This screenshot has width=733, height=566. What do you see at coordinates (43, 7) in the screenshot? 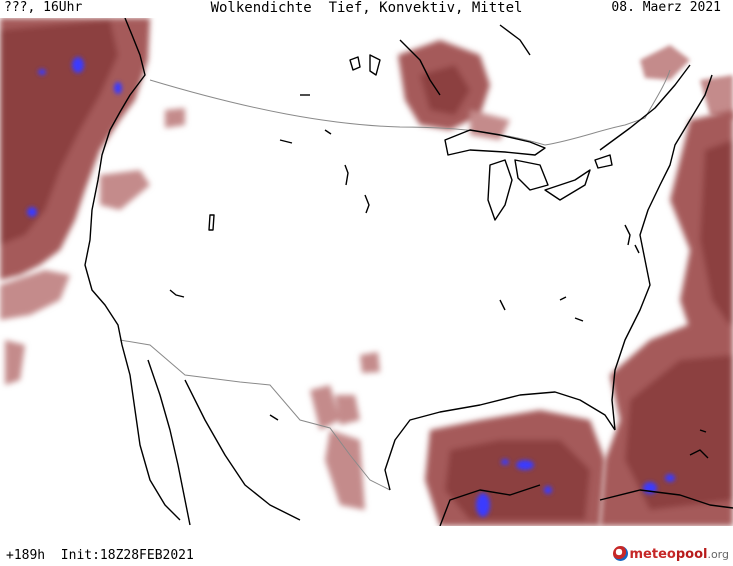
I see `forecast-time-label: ???, 16Uhr` at bounding box center [43, 7].